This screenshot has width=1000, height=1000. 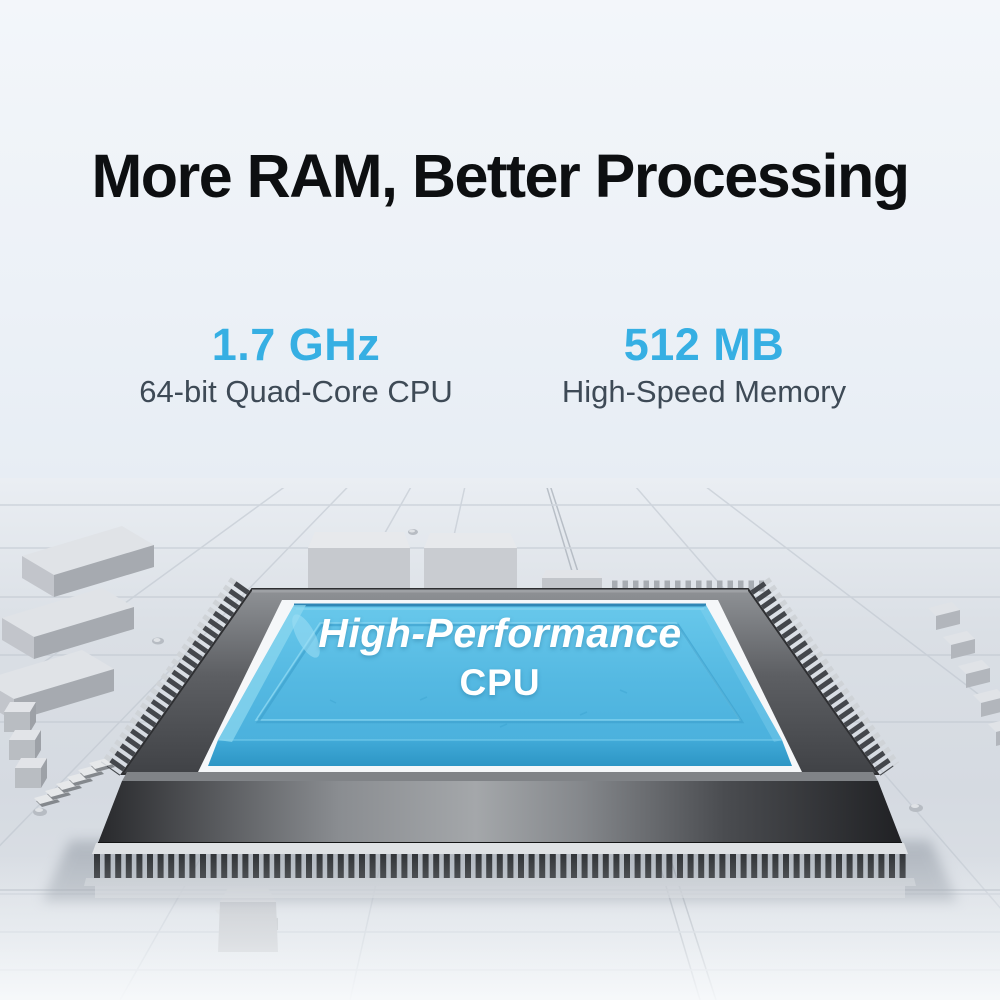 I want to click on spec-cpu-label: 64-bit Quad-Core CPU, so click(x=296, y=391).